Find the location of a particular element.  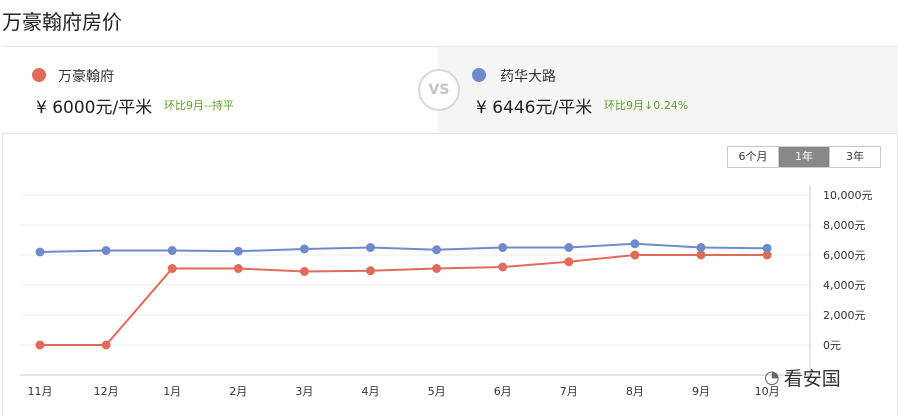

x-tick-label: 4月 is located at coordinates (371, 391).